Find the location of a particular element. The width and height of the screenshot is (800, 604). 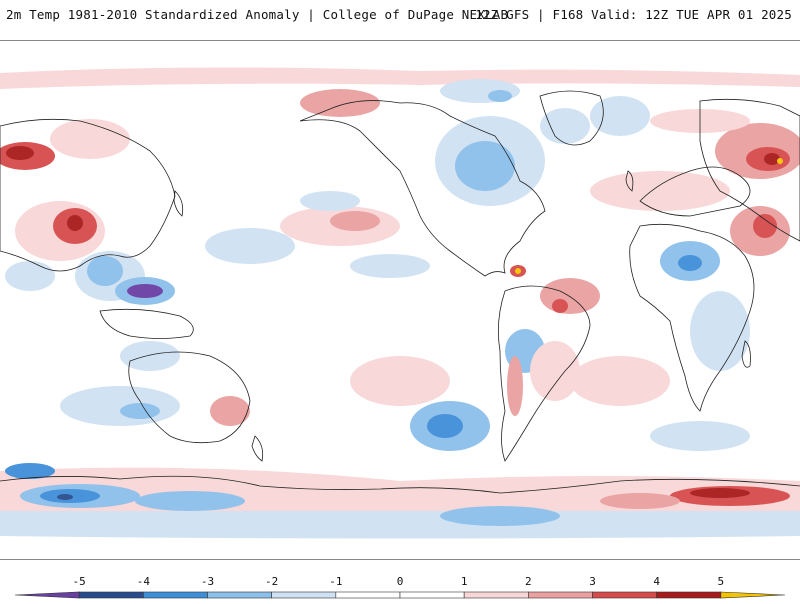

colorbar-tick-label: 0 is located at coordinates (400, 581).